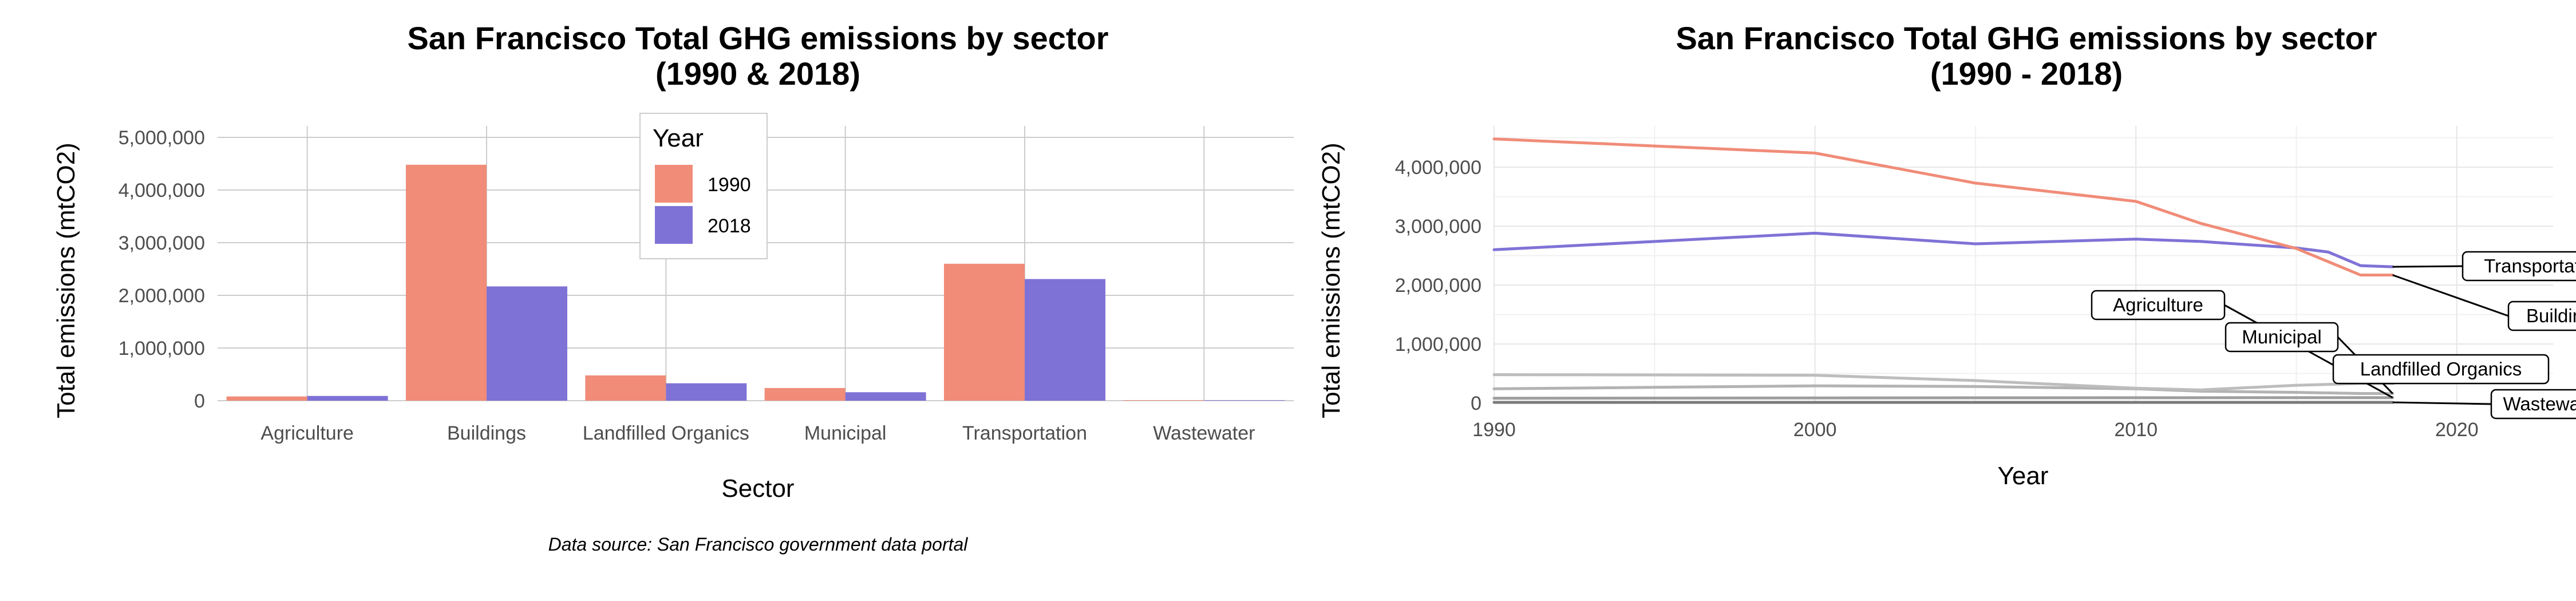 Image resolution: width=2576 pixels, height=601 pixels. Describe the element at coordinates (1975, 430) in the screenshot. I see `line-chart-x-tick-labels: 1990 2000 2010 2020` at that location.